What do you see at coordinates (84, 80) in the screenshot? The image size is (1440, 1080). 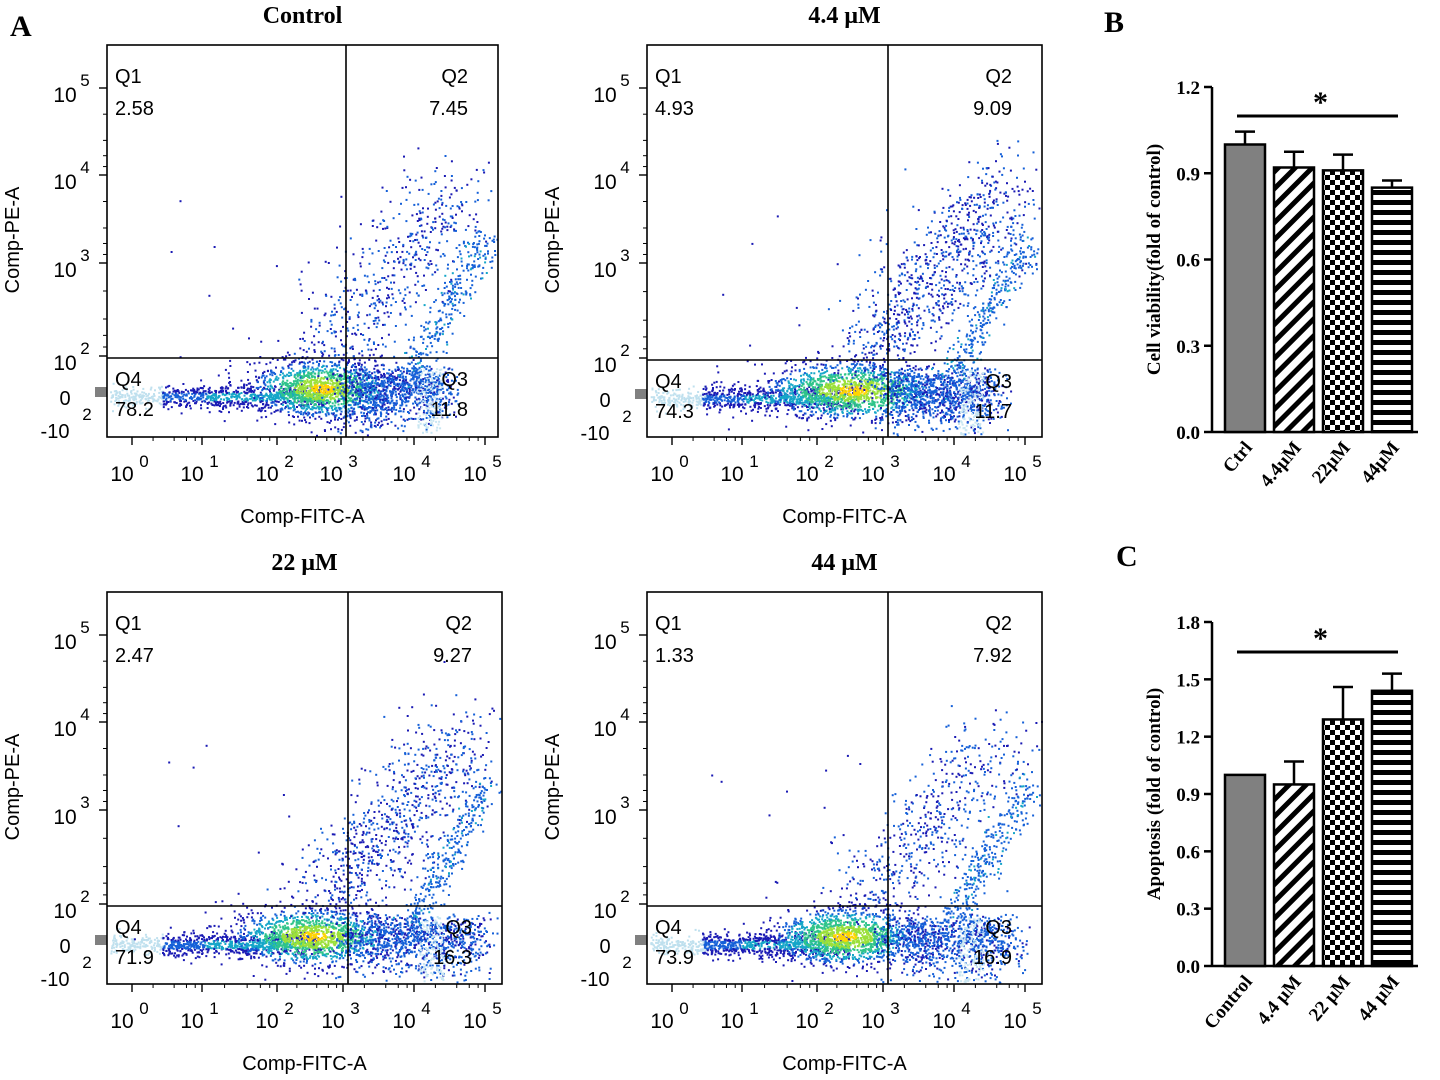 I see `y-tick-label: 5` at bounding box center [84, 80].